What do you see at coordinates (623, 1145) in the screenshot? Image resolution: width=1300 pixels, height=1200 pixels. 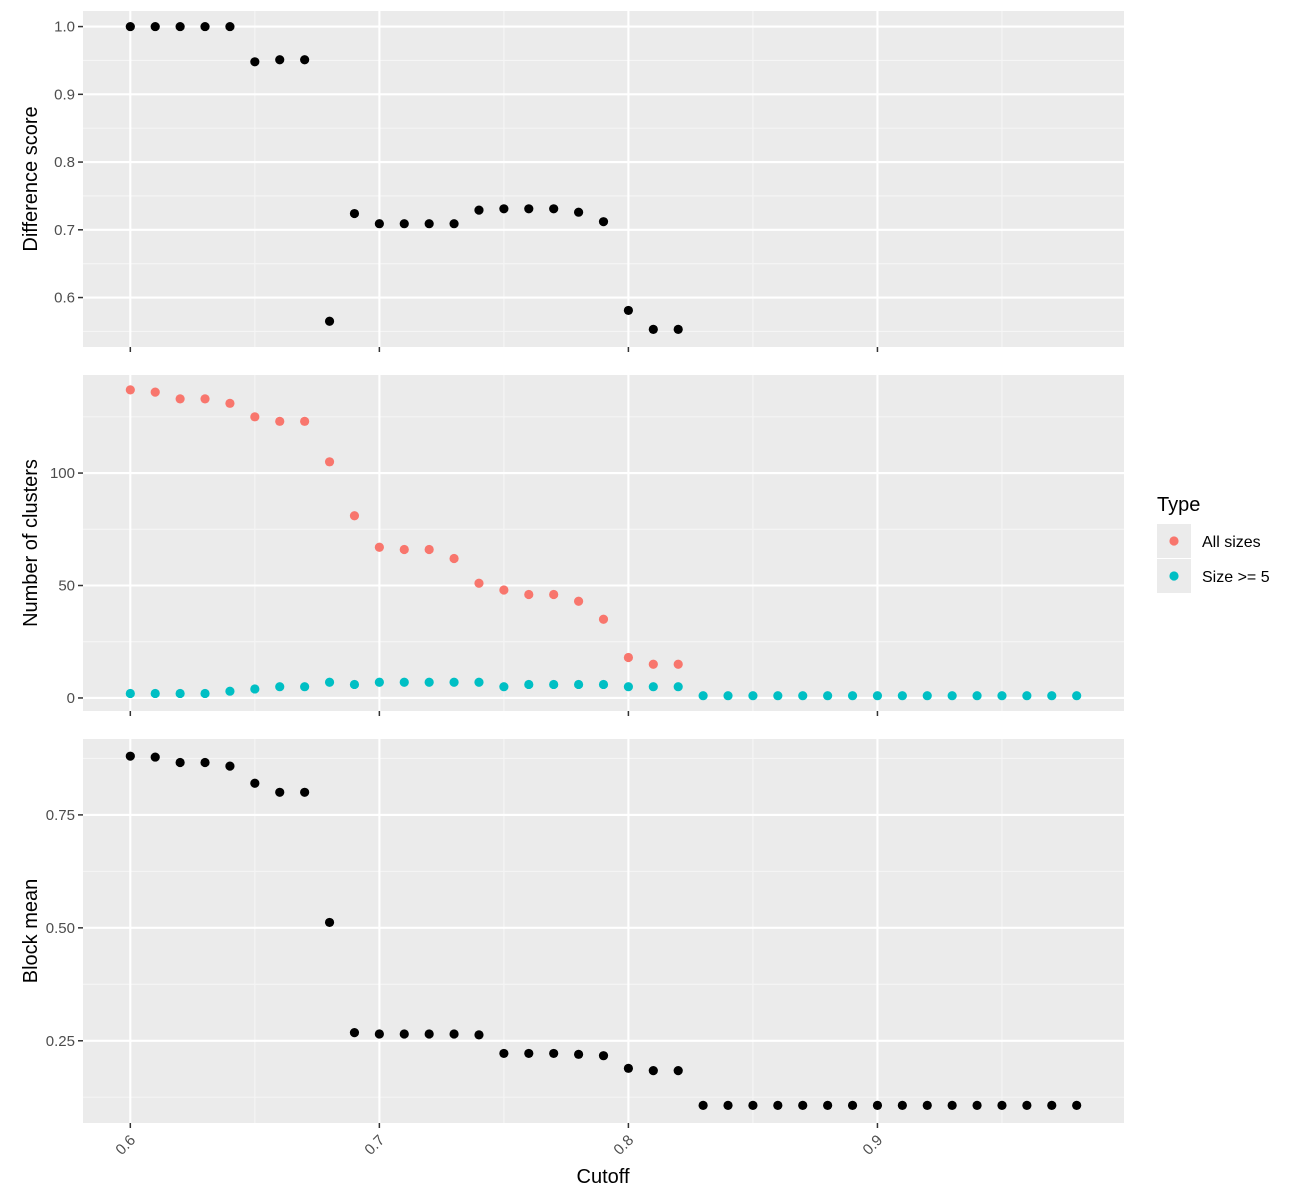 I see `x-tick-label: 0.8` at bounding box center [623, 1145].